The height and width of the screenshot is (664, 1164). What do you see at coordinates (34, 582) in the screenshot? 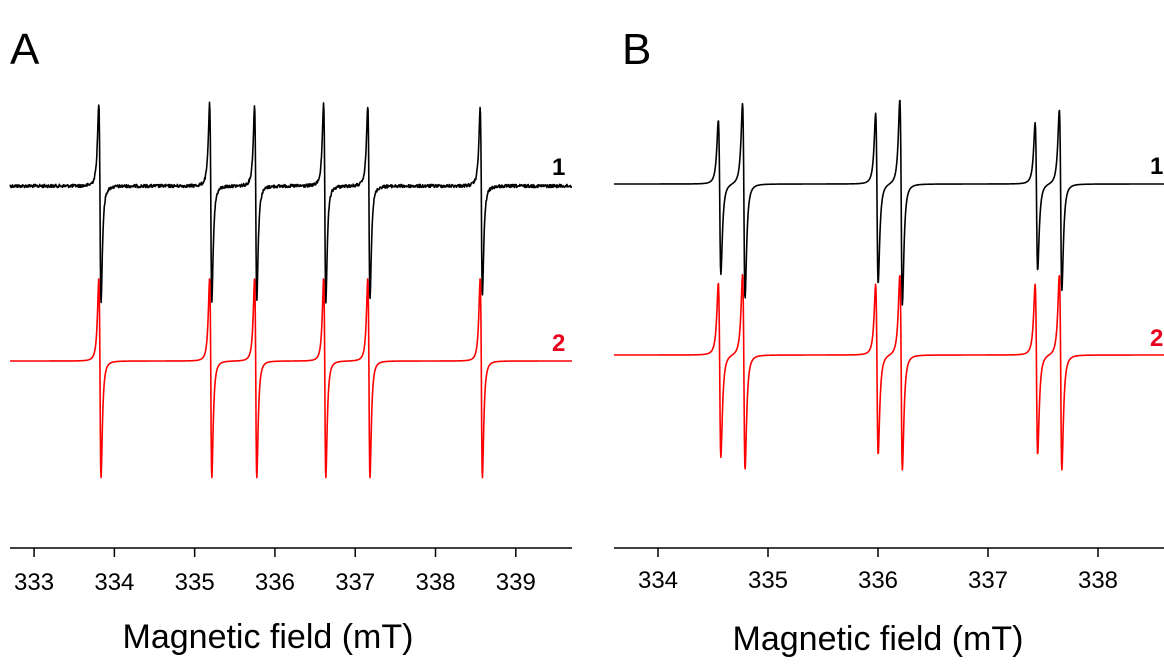
I see `x-tick-label: 333` at bounding box center [34, 582].